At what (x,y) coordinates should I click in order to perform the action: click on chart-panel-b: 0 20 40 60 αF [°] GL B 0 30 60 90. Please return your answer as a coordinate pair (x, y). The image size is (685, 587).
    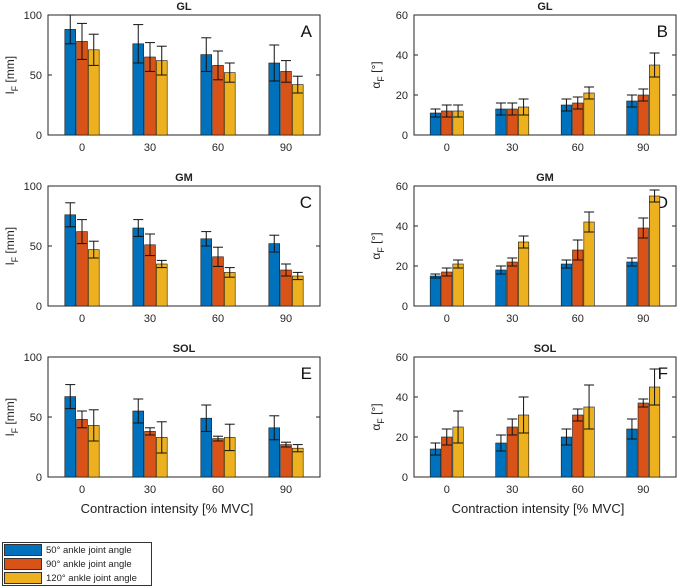
    Looking at the image, I should click on (523, 77).